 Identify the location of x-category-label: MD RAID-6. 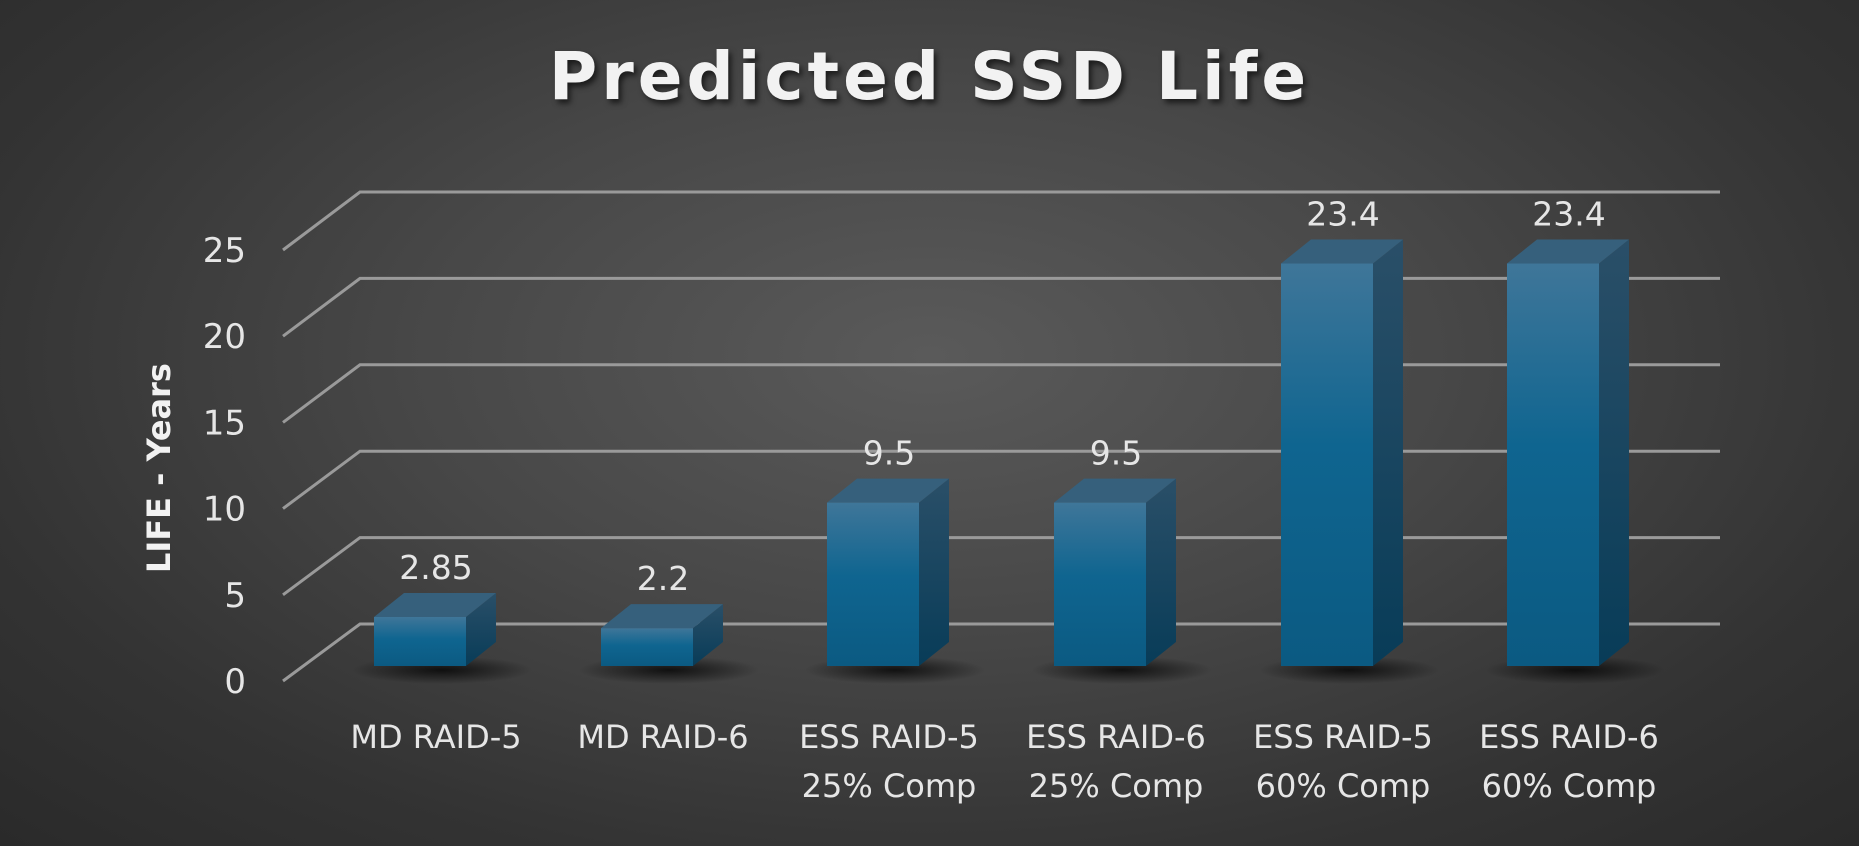
(662, 737).